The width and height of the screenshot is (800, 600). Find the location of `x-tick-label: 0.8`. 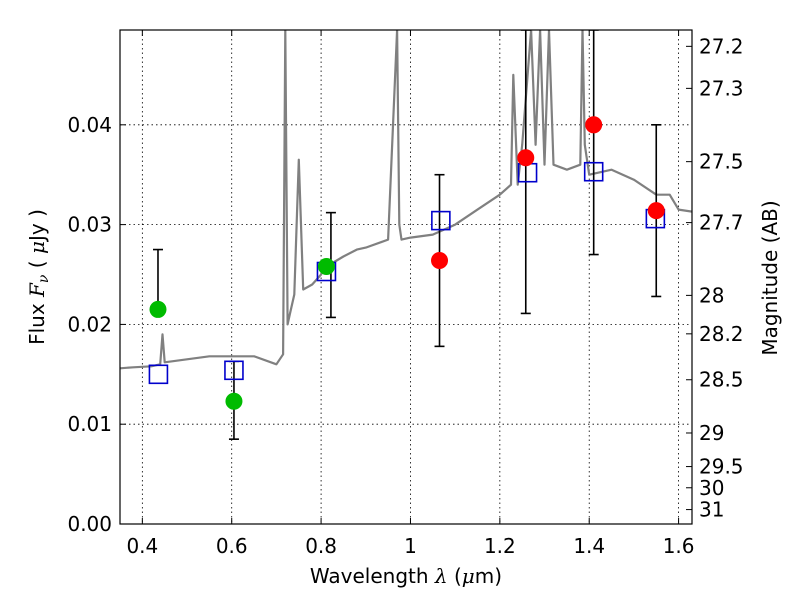

x-tick-label: 0.8 is located at coordinates (321, 546).